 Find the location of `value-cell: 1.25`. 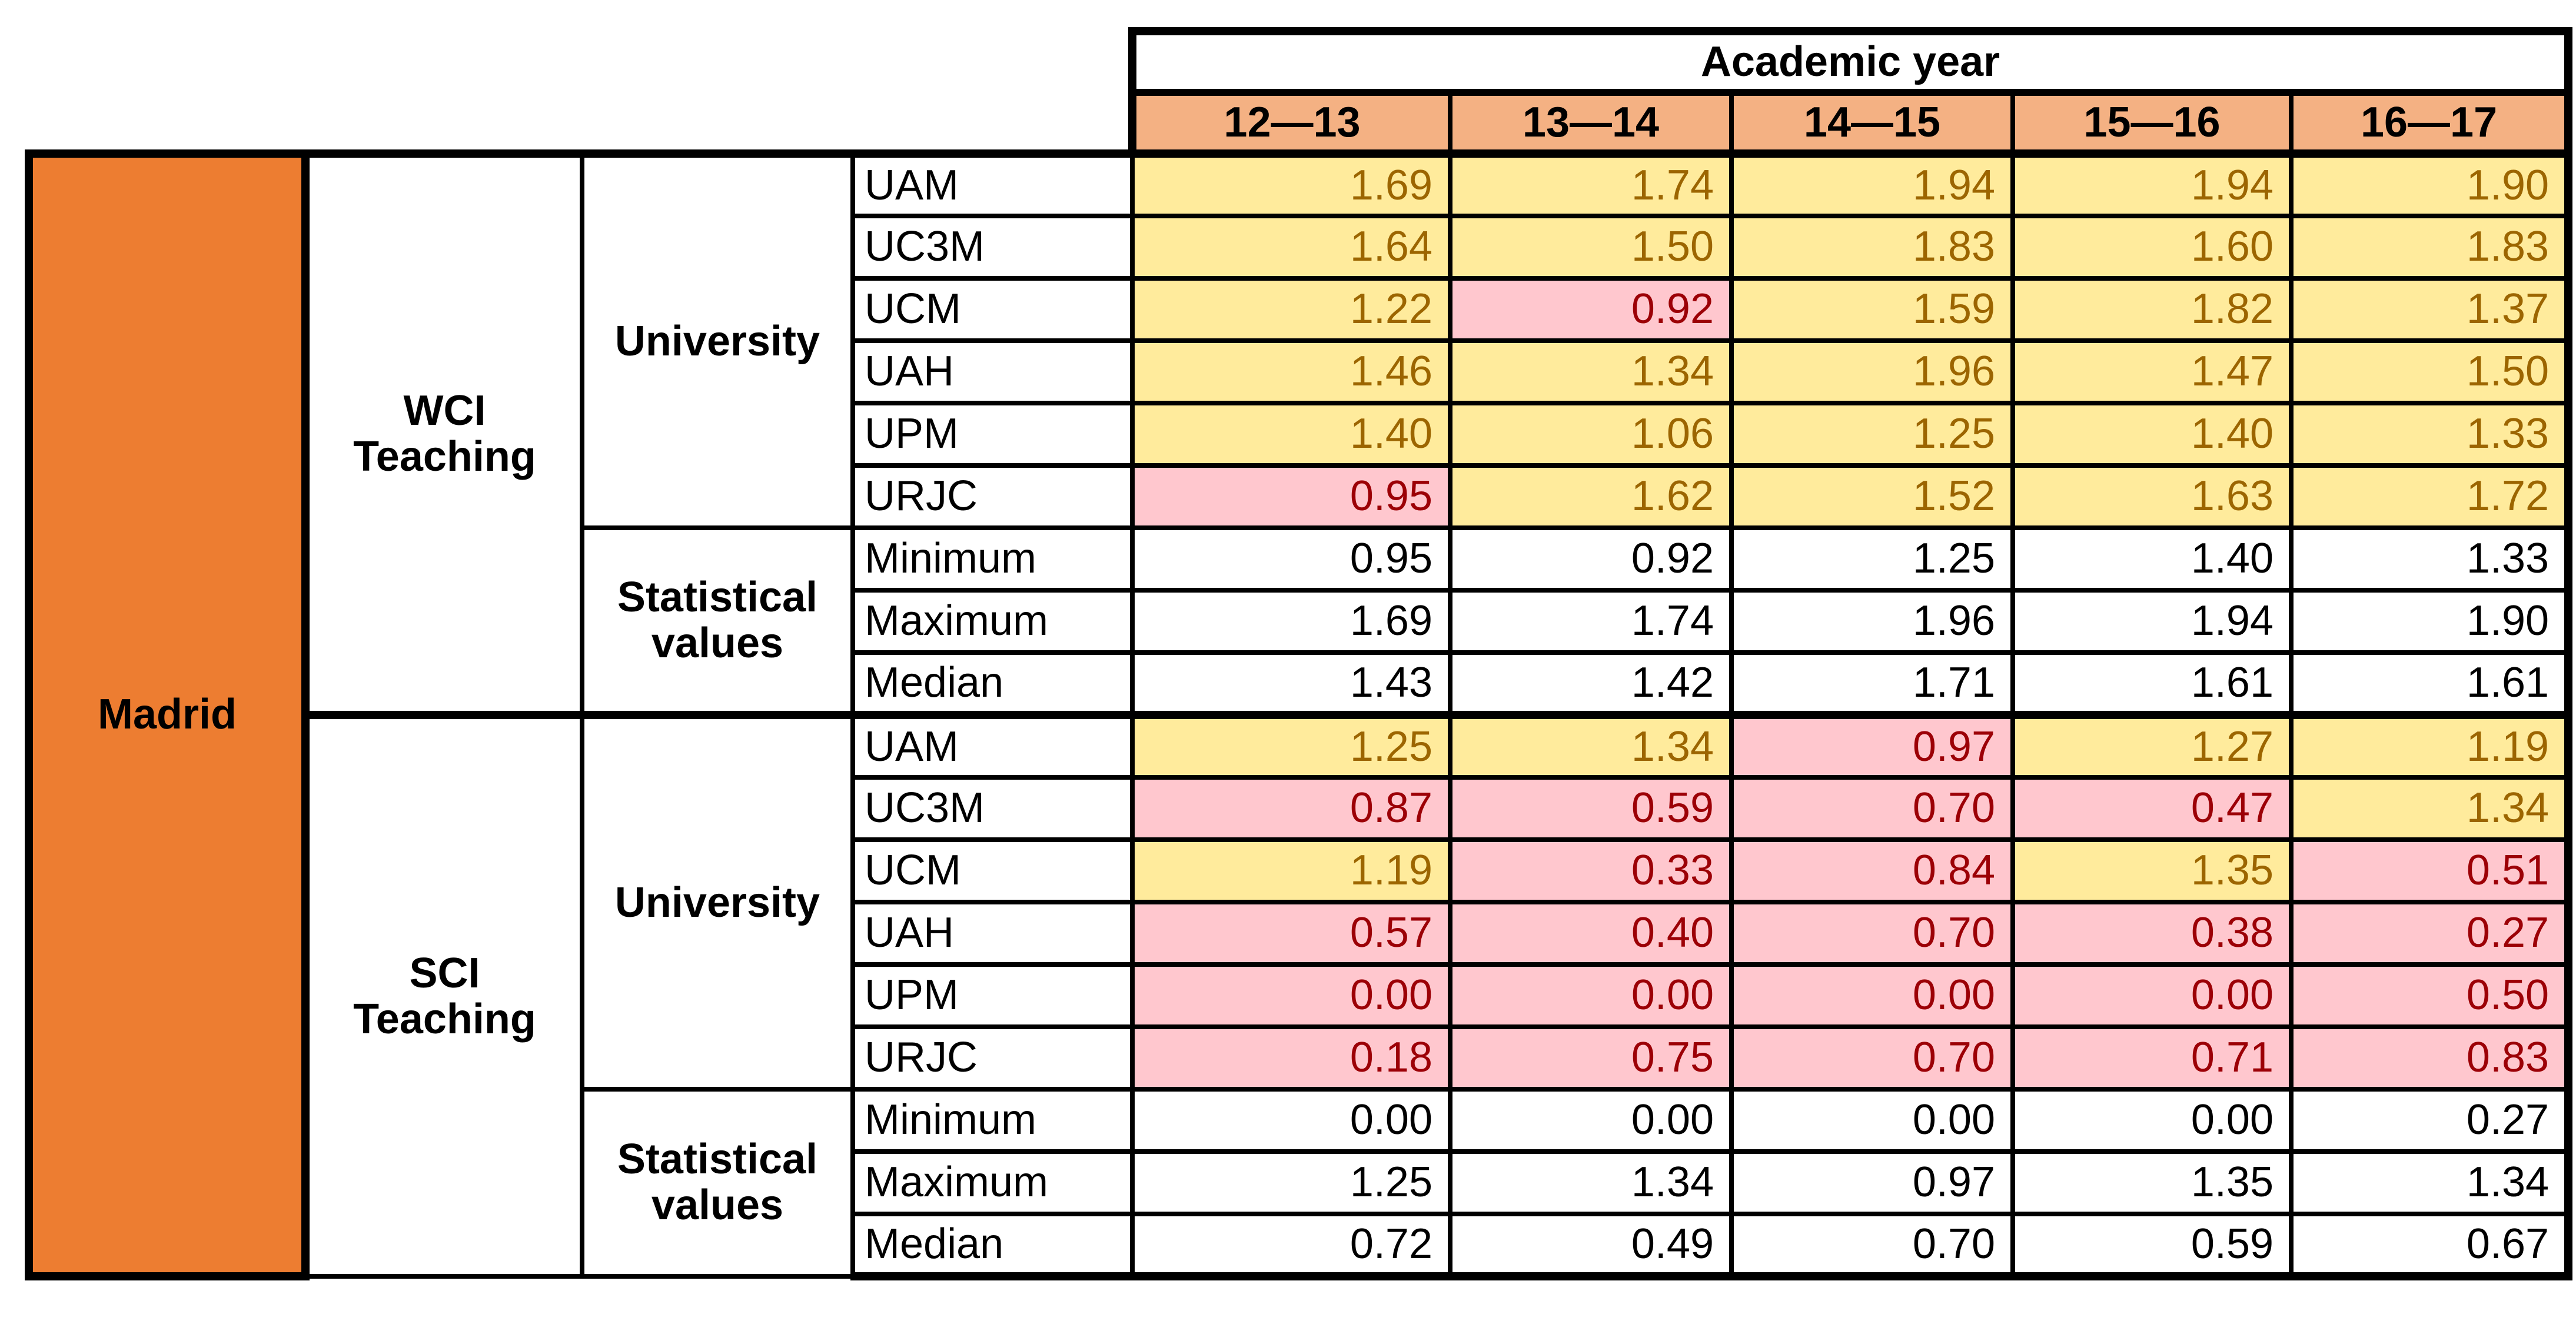

value-cell: 1.25 is located at coordinates (1872, 434).